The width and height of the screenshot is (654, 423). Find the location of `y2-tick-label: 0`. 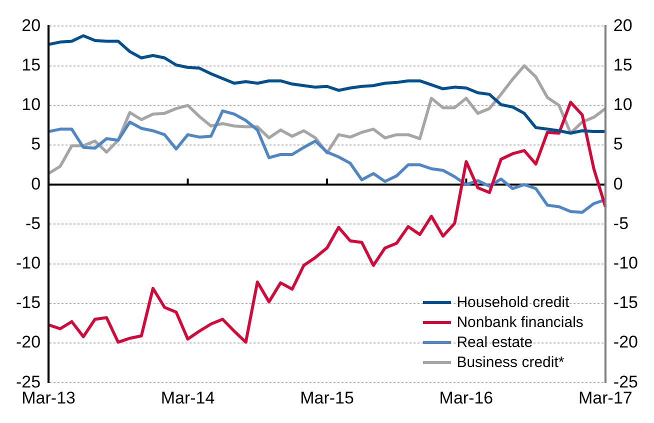

y2-tick-label: 0 is located at coordinates (618, 184).